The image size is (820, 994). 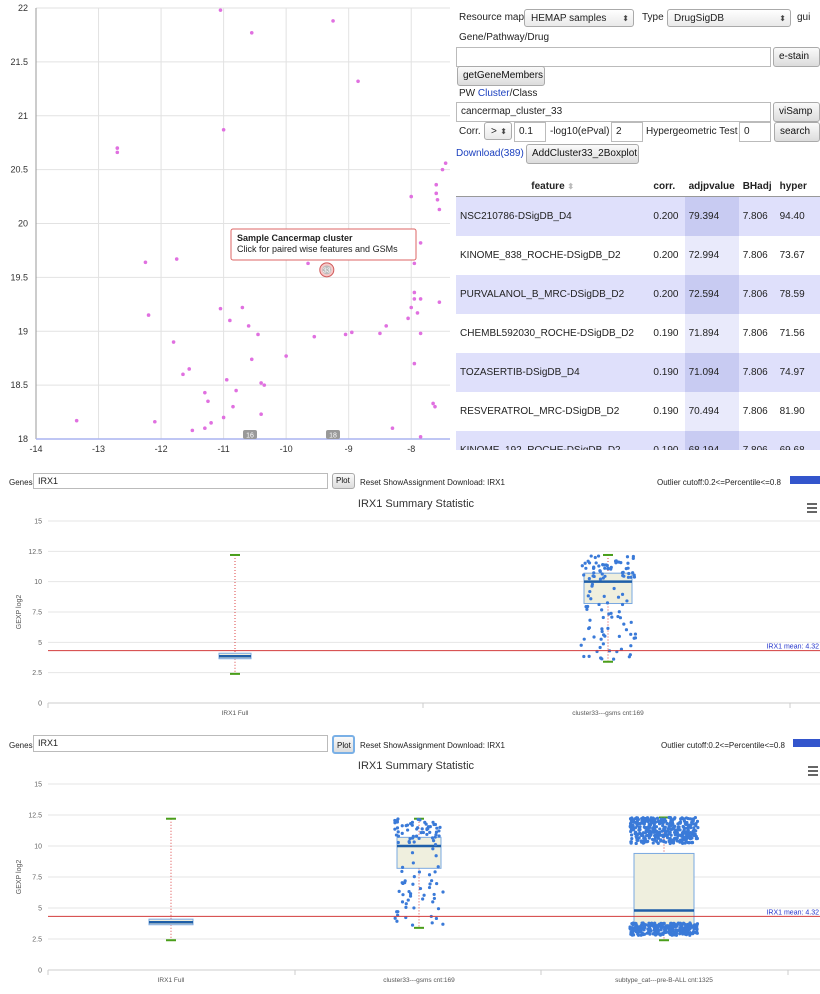 What do you see at coordinates (613, 112) in the screenshot?
I see `cluster-input: cancermap_cluster_33` at bounding box center [613, 112].